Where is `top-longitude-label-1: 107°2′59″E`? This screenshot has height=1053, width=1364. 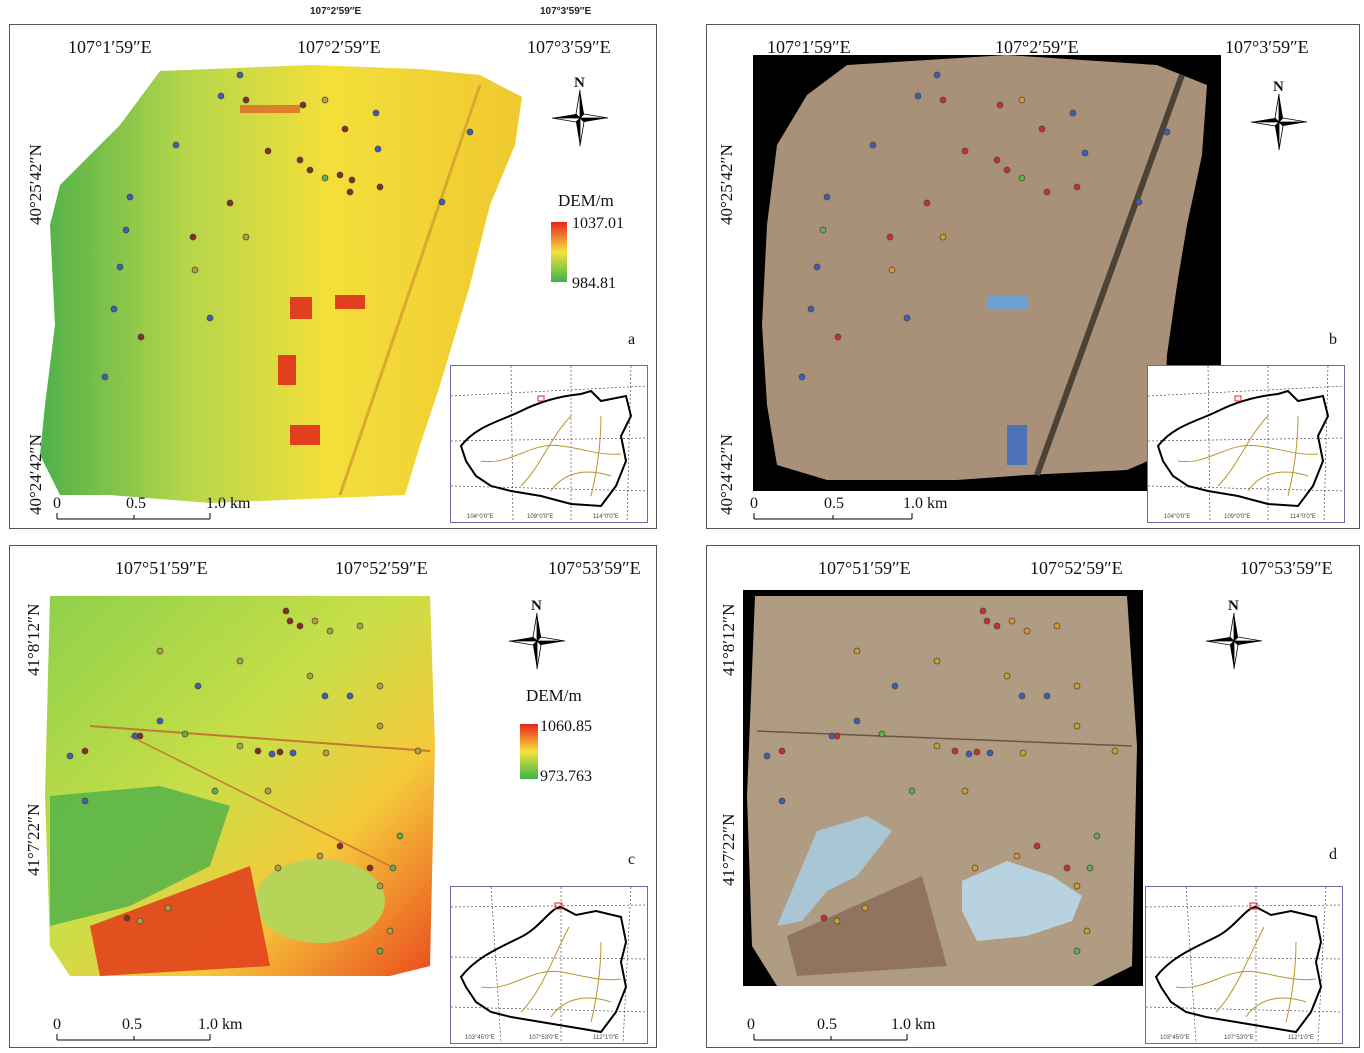
top-longitude-label-1: 107°2′59″E is located at coordinates (336, 11).